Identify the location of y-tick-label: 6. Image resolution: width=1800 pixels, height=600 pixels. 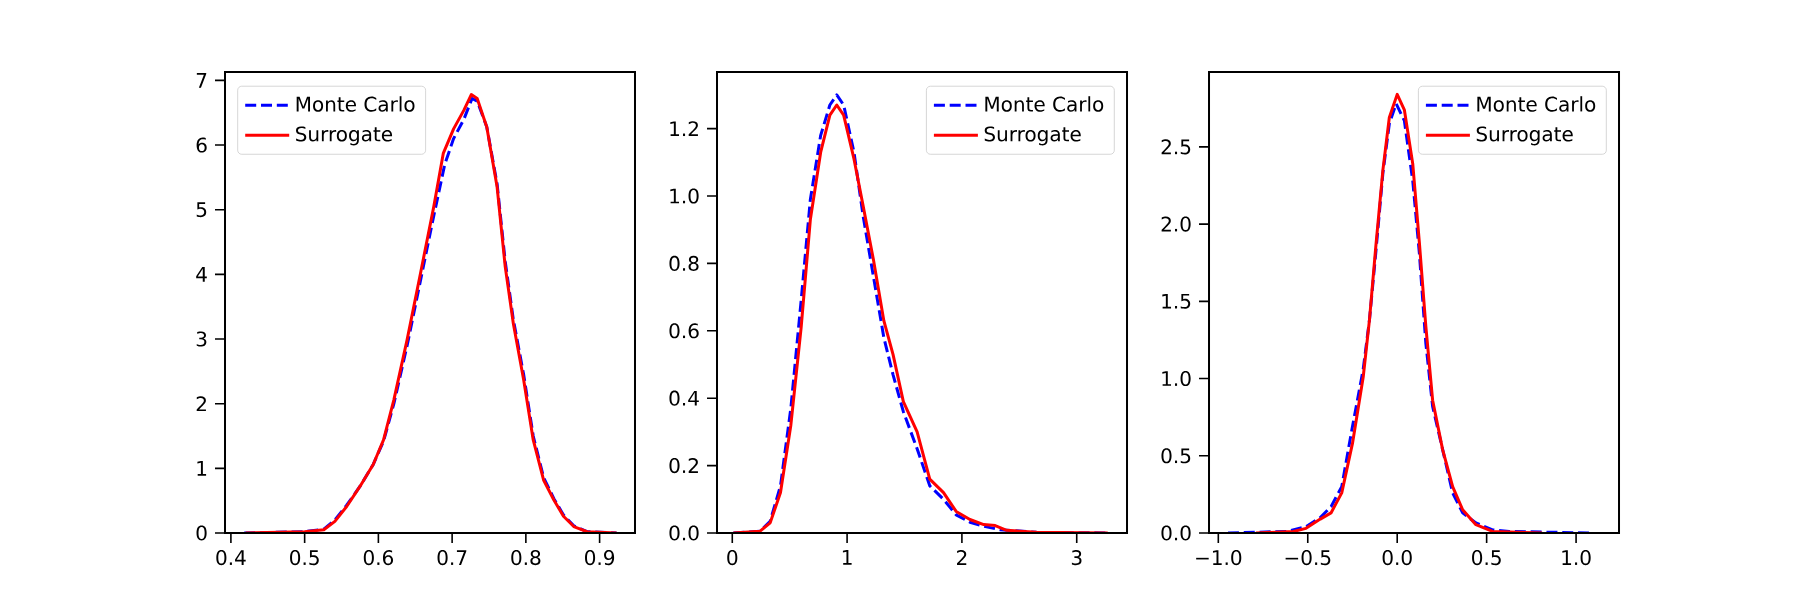
(201, 145).